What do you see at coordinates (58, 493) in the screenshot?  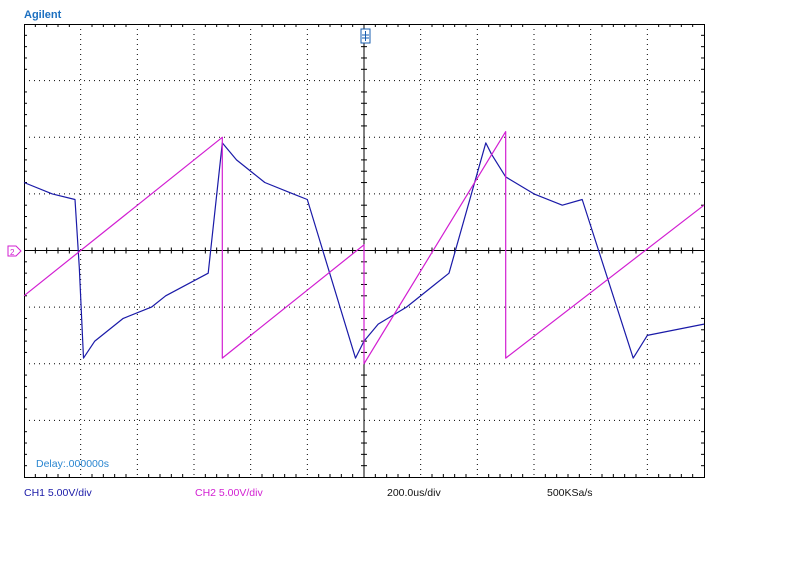 I see `ch1-scale-label: CH1 5.00V/div` at bounding box center [58, 493].